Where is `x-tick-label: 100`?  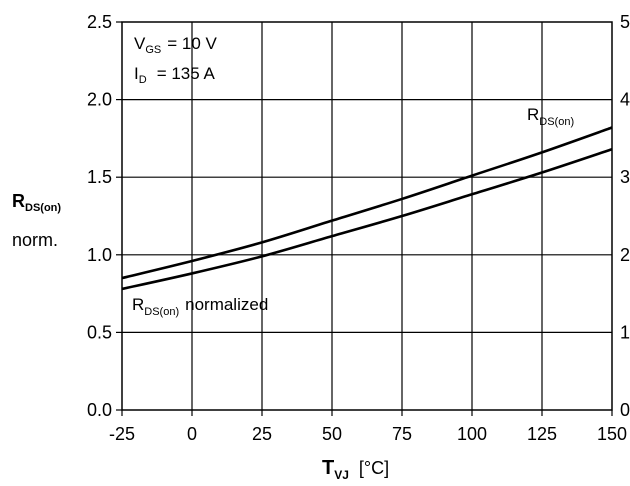 x-tick-label: 100 is located at coordinates (472, 434).